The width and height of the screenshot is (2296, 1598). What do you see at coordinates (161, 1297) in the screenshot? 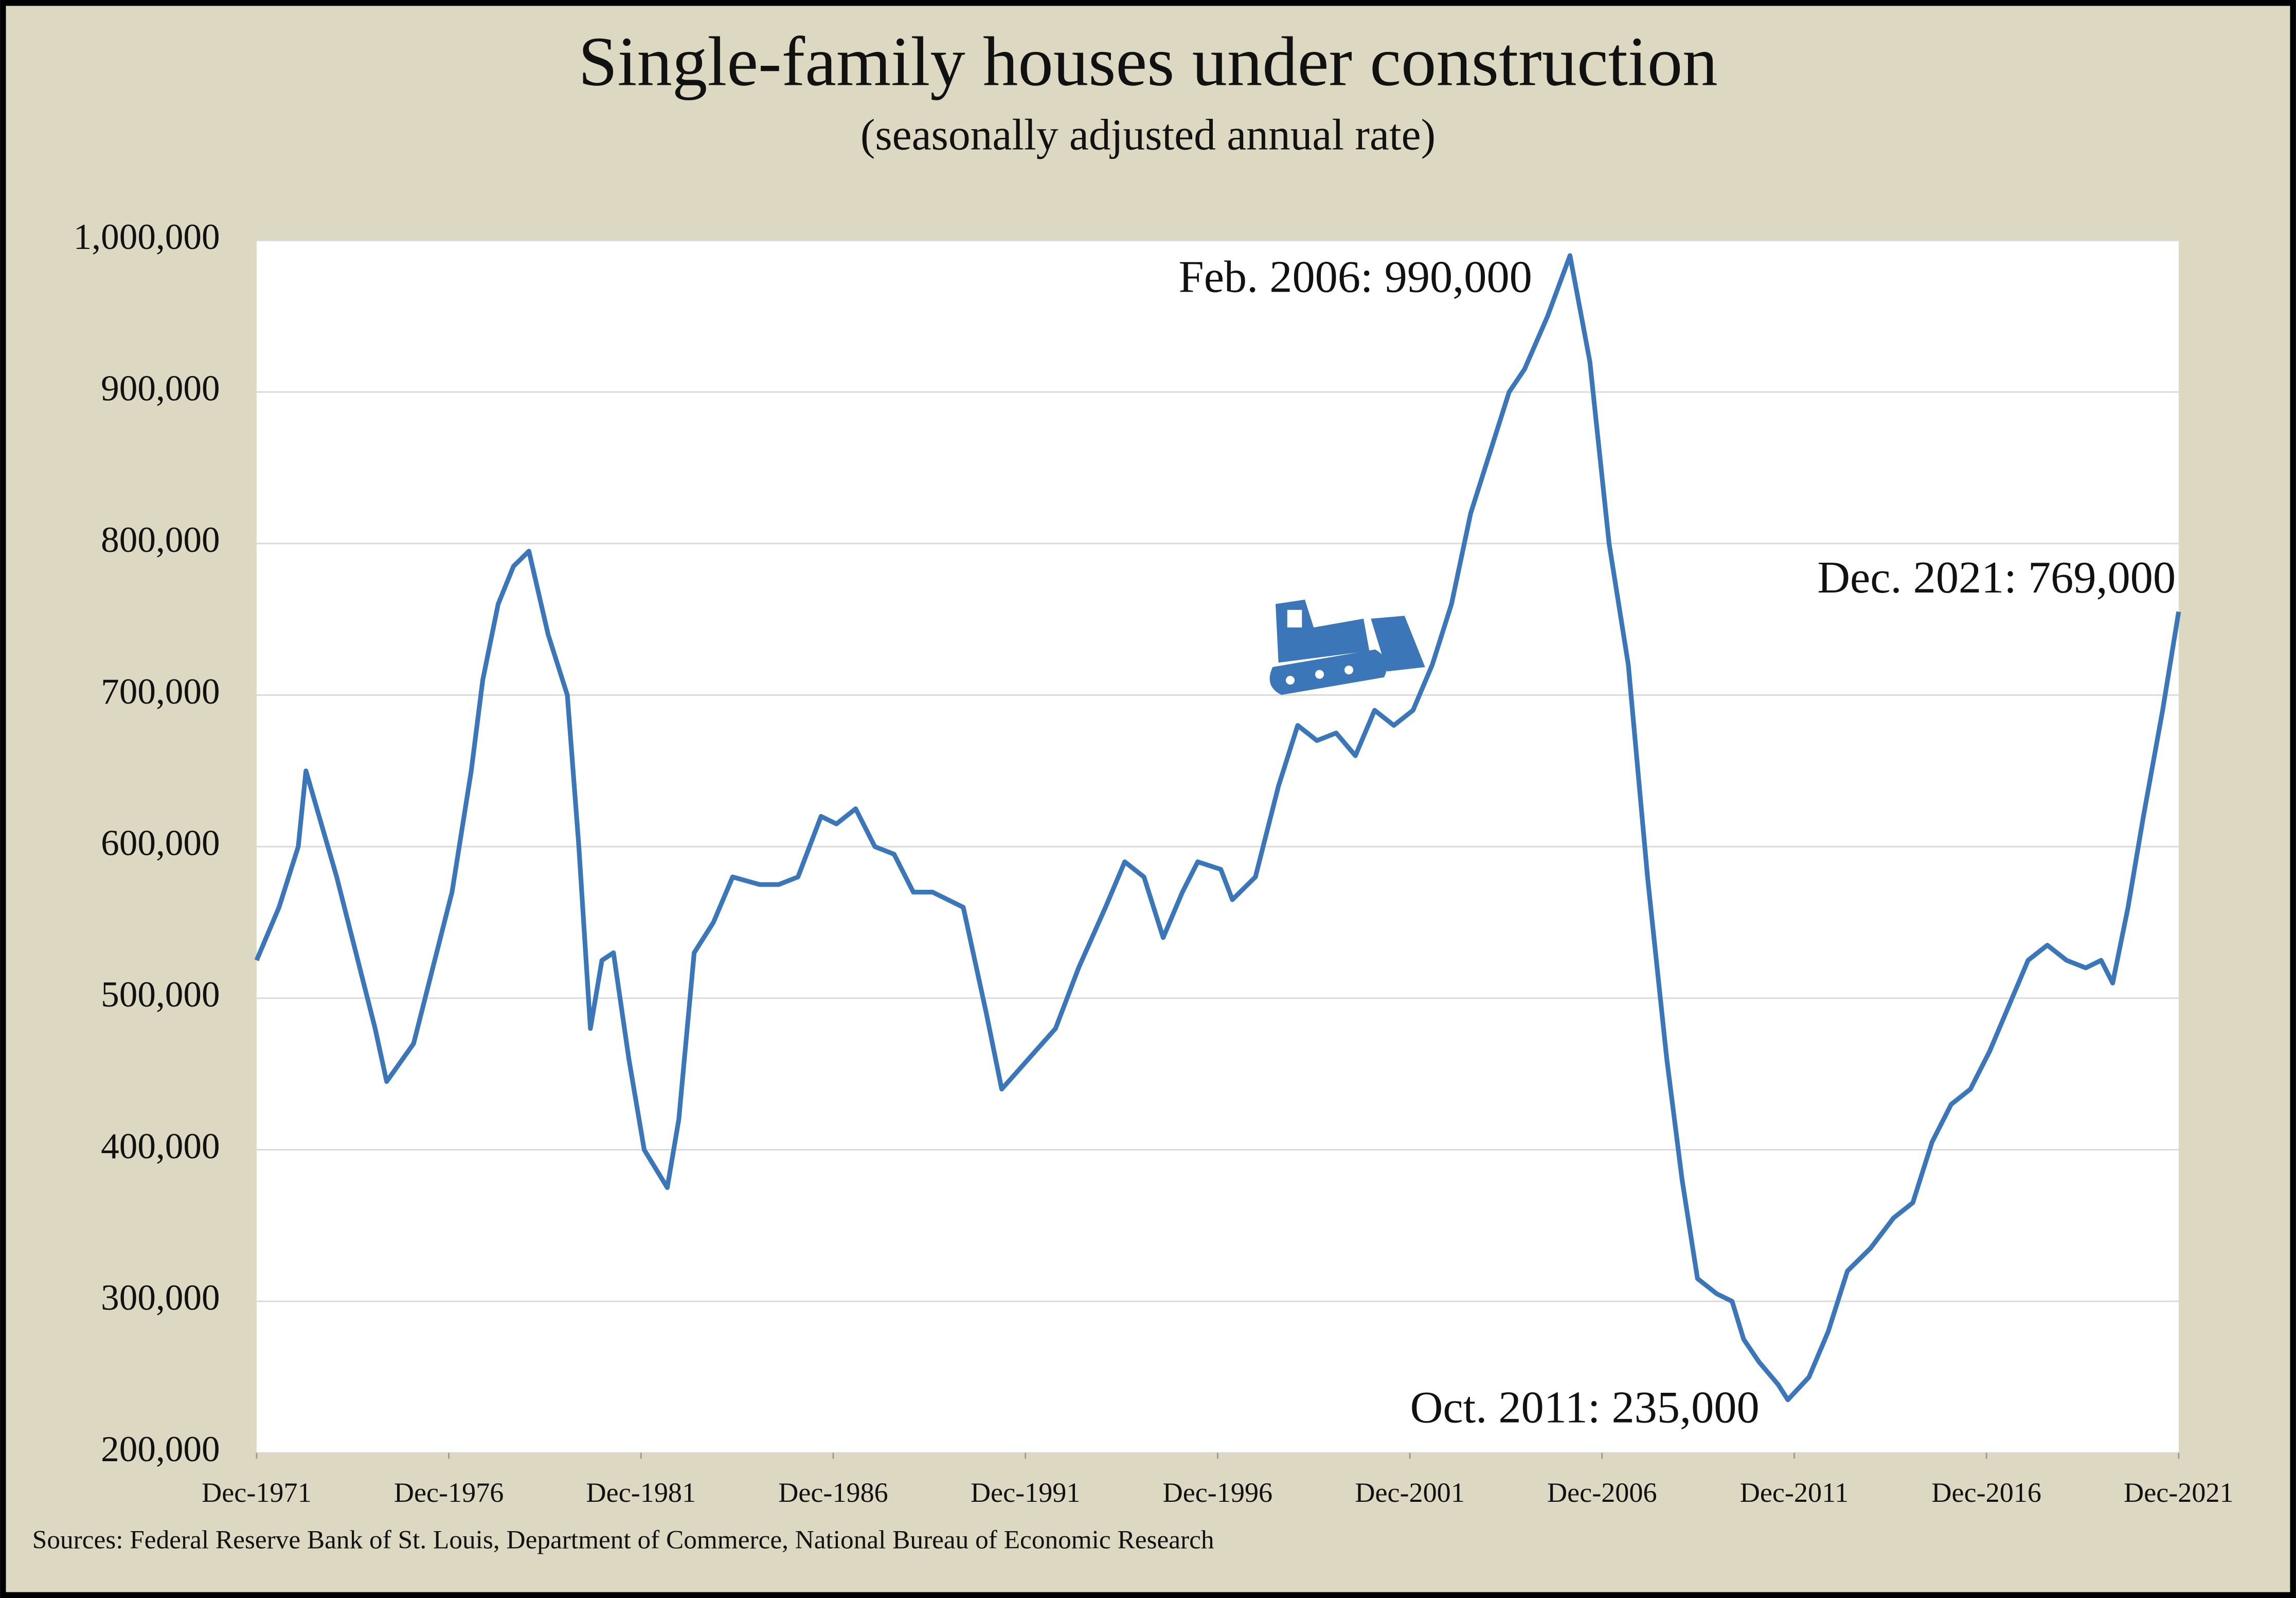
I see `y-tick-label: 300,000` at bounding box center [161, 1297].